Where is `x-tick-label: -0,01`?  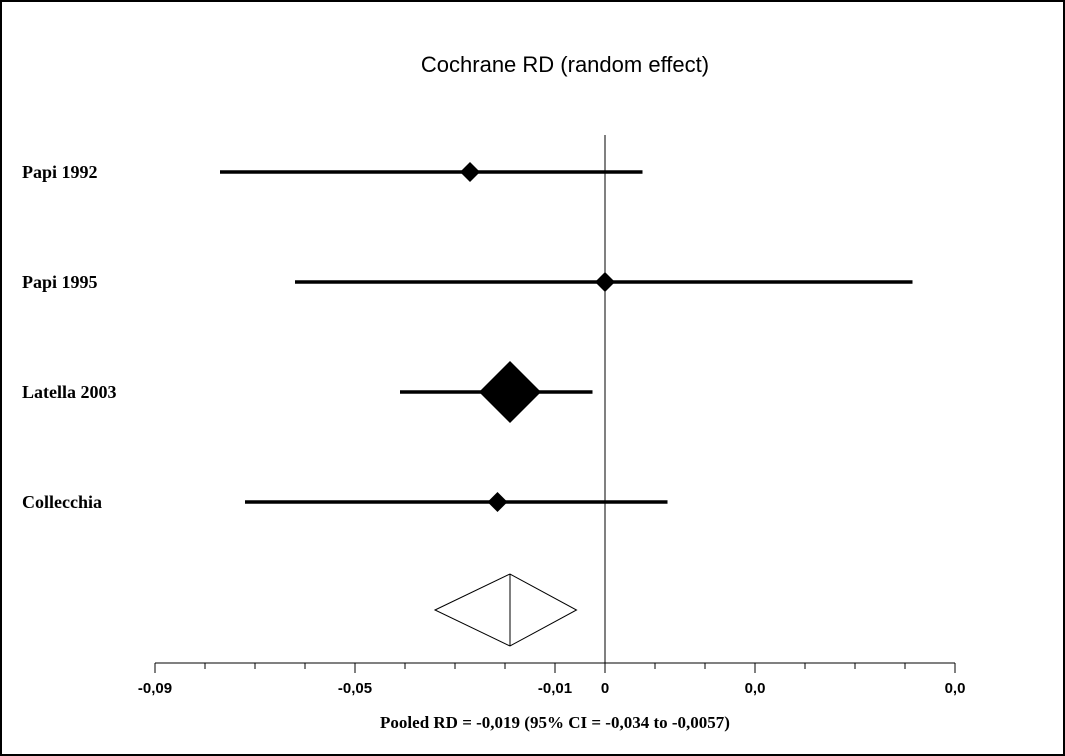
x-tick-label: -0,01 is located at coordinates (555, 688).